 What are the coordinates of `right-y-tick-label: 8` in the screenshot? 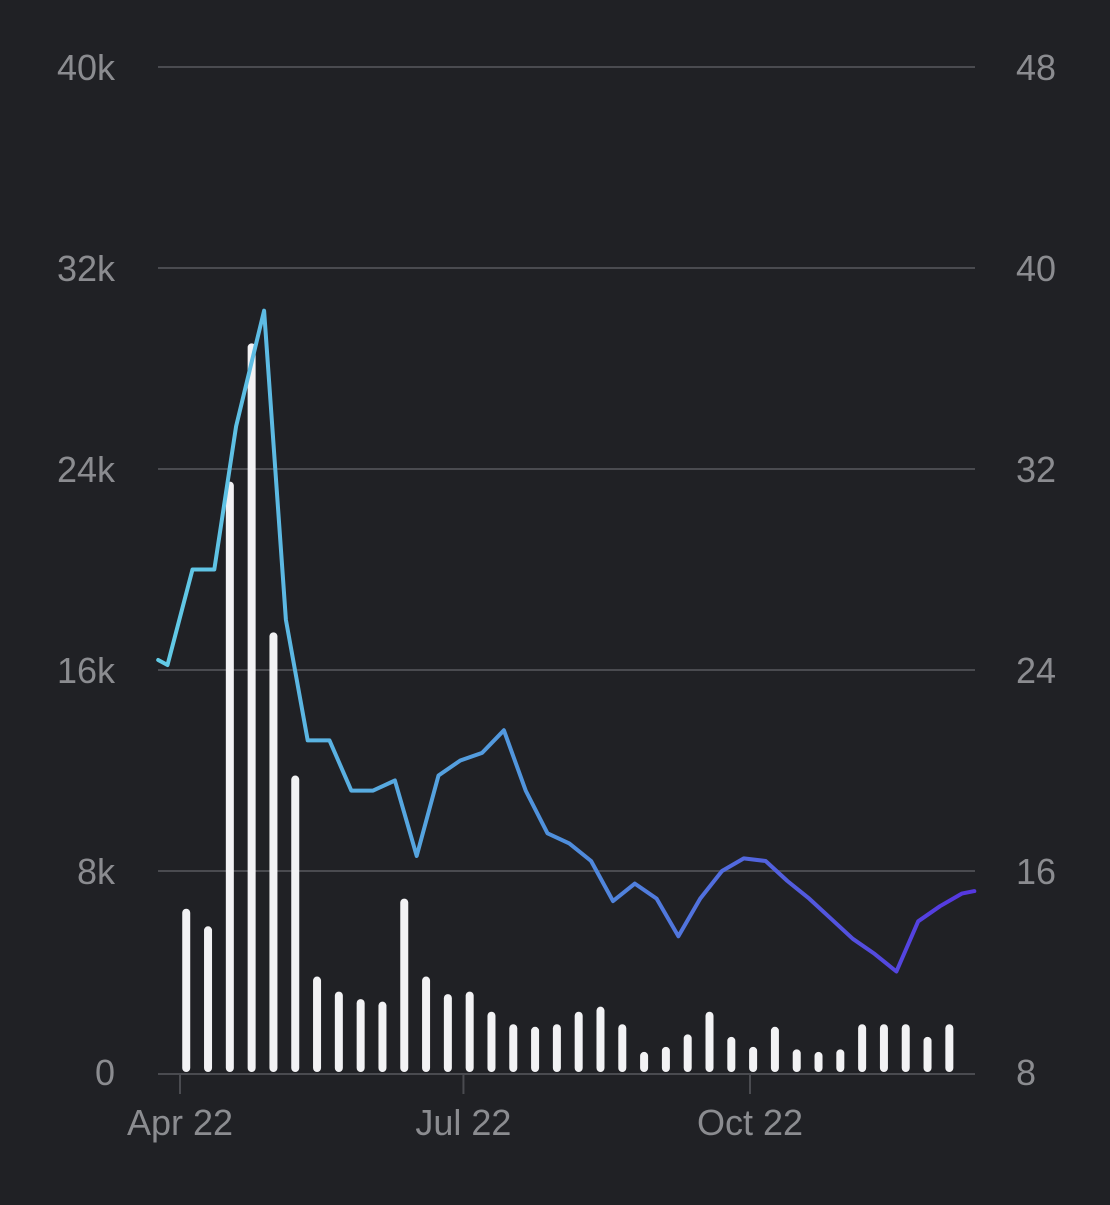 It's located at (1026, 1072).